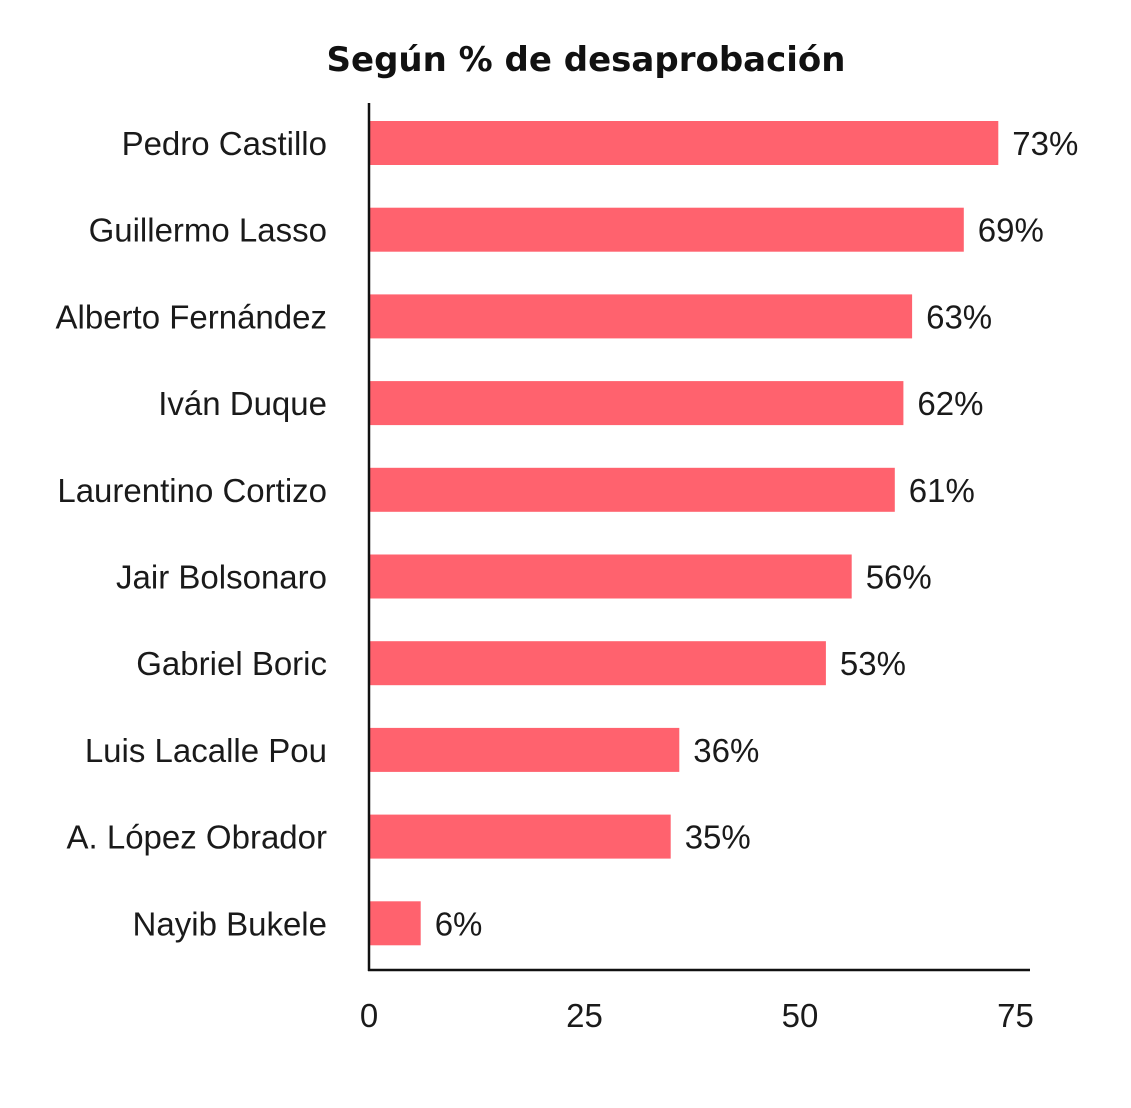 This screenshot has width=1131, height=1108. Describe the element at coordinates (224, 143) in the screenshot. I see `category-label: Pedro Castillo` at that location.